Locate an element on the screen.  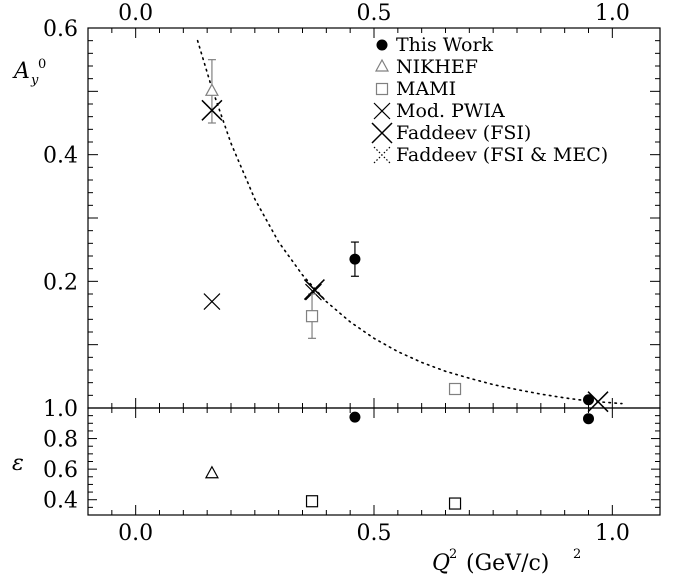
y-axis-title-sub: y is located at coordinates (34, 80).